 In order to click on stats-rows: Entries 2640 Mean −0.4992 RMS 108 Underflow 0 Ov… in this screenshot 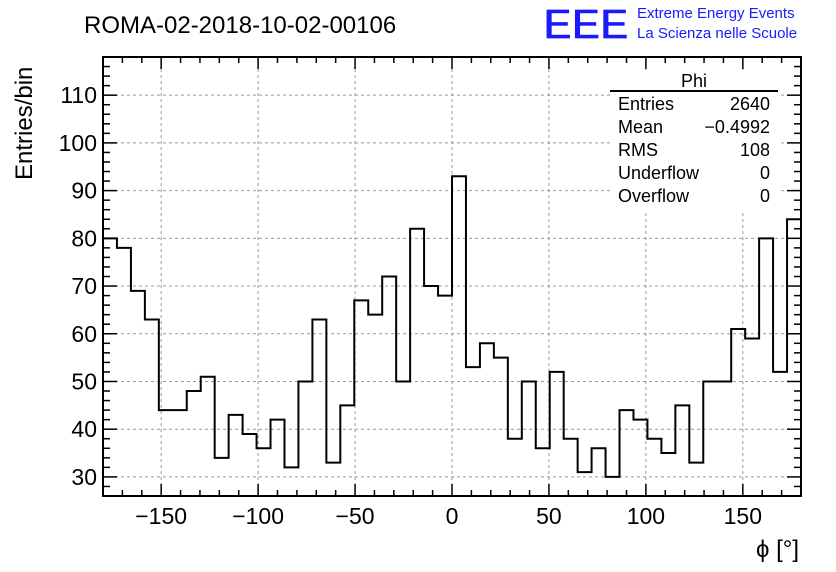, I will do `click(694, 150)`.